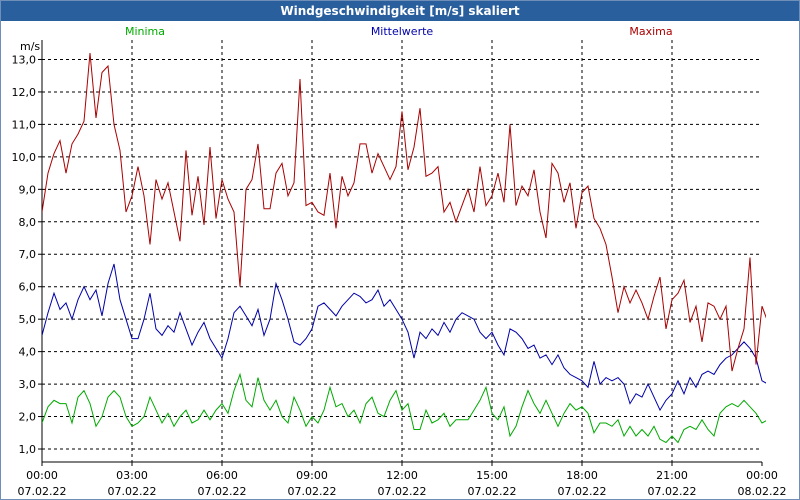 Image resolution: width=800 pixels, height=500 pixels. I want to click on window-title: Windgeschwindigkeit [m/s] skaliert, so click(400, 11).